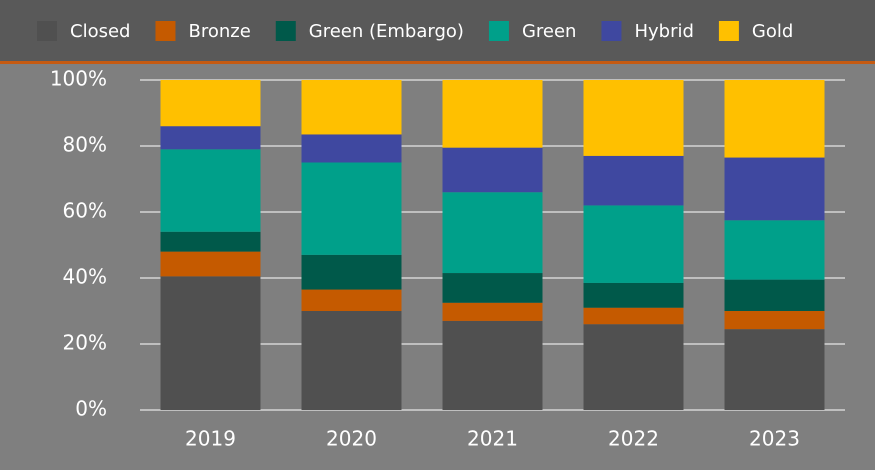  Describe the element at coordinates (85, 343) in the screenshot. I see `y-tick-label: 20%` at that location.